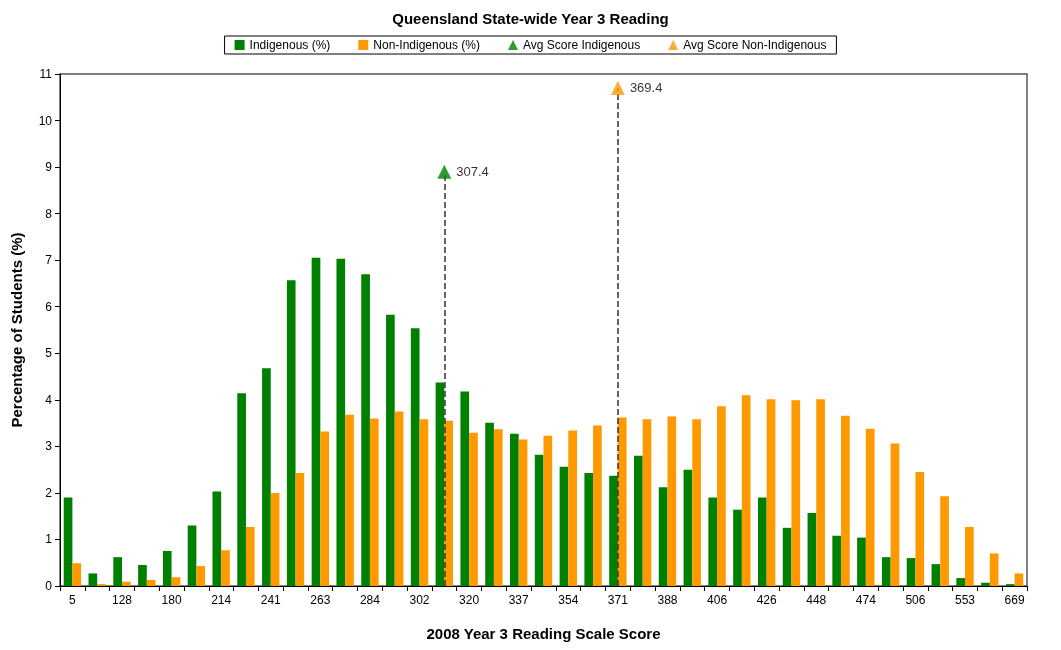  Describe the element at coordinates (419, 600) in the screenshot. I see `x-tick-label: 302` at that location.